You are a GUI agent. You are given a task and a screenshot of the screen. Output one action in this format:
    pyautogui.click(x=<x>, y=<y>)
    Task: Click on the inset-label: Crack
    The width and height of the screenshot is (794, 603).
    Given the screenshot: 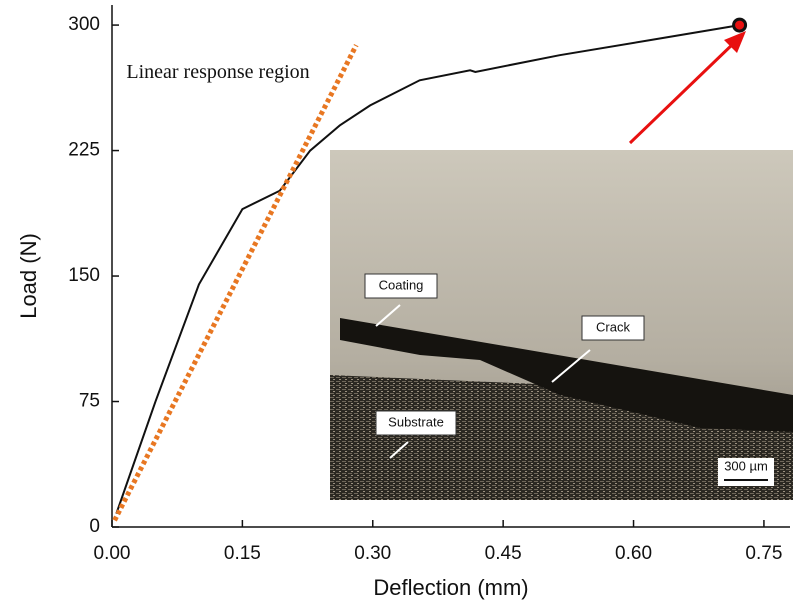 What is the action you would take?
    pyautogui.click(x=613, y=326)
    